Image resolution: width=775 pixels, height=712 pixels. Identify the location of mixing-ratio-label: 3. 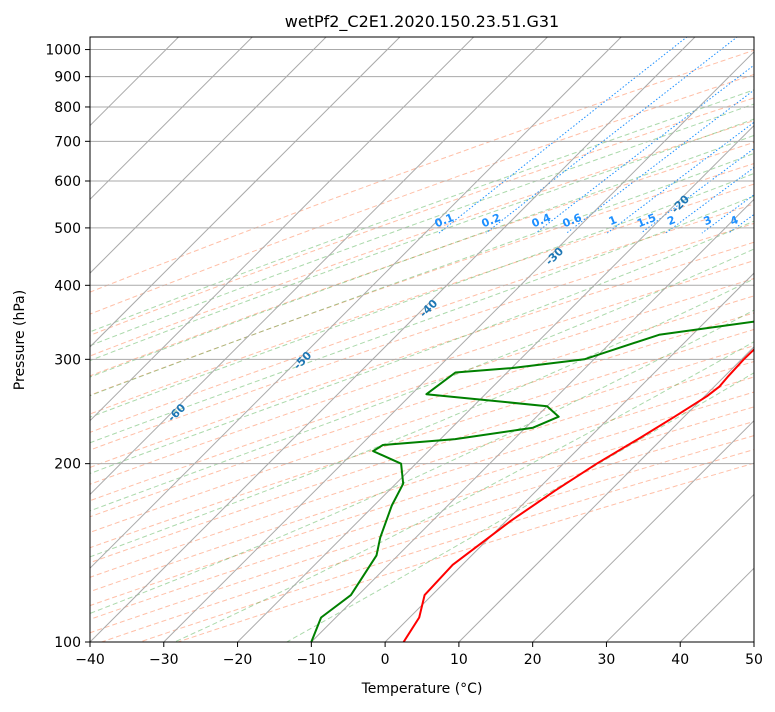
(708, 220).